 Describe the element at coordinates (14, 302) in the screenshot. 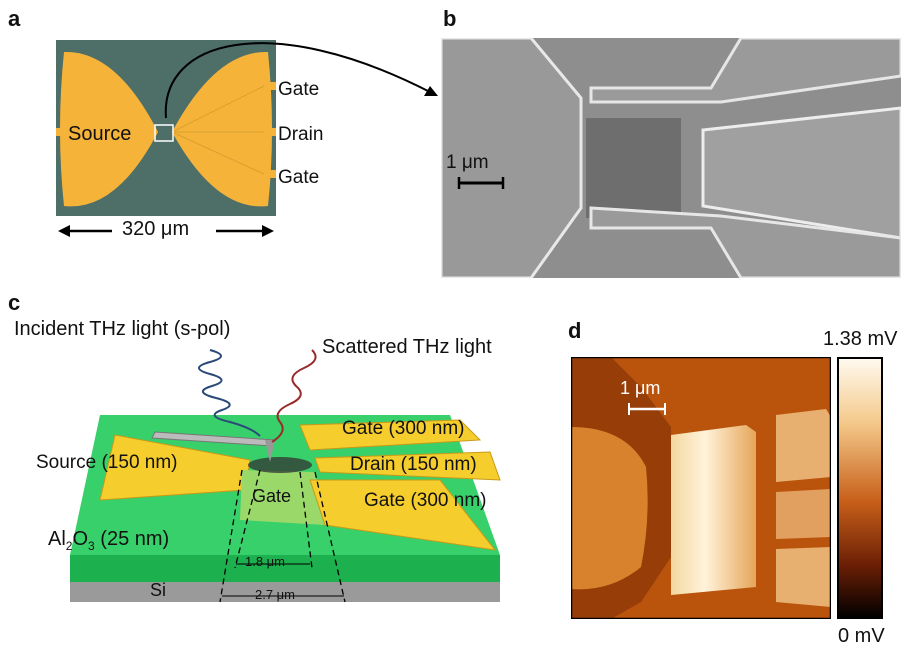

I see `panel-c-letter: c` at that location.